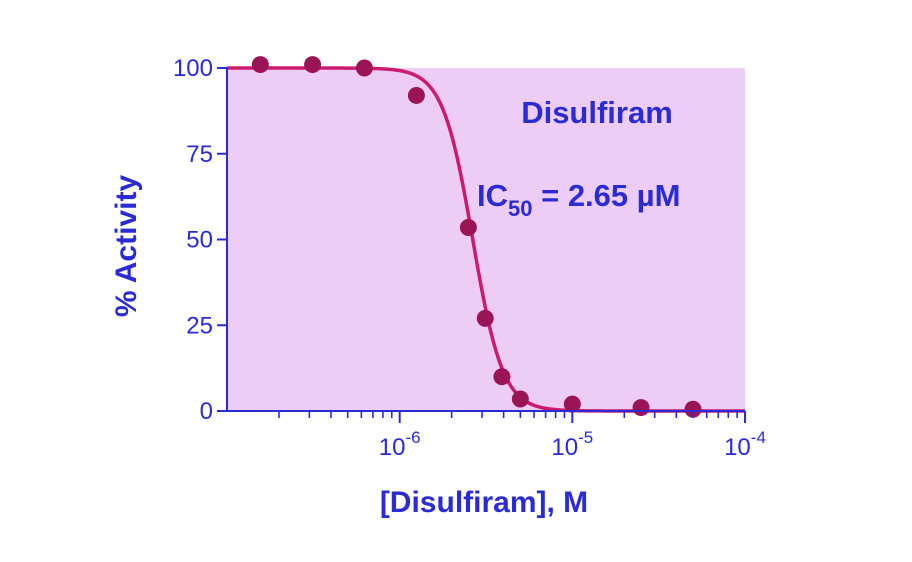  Describe the element at coordinates (199, 154) in the screenshot. I see `y-tick-label: 75` at that location.